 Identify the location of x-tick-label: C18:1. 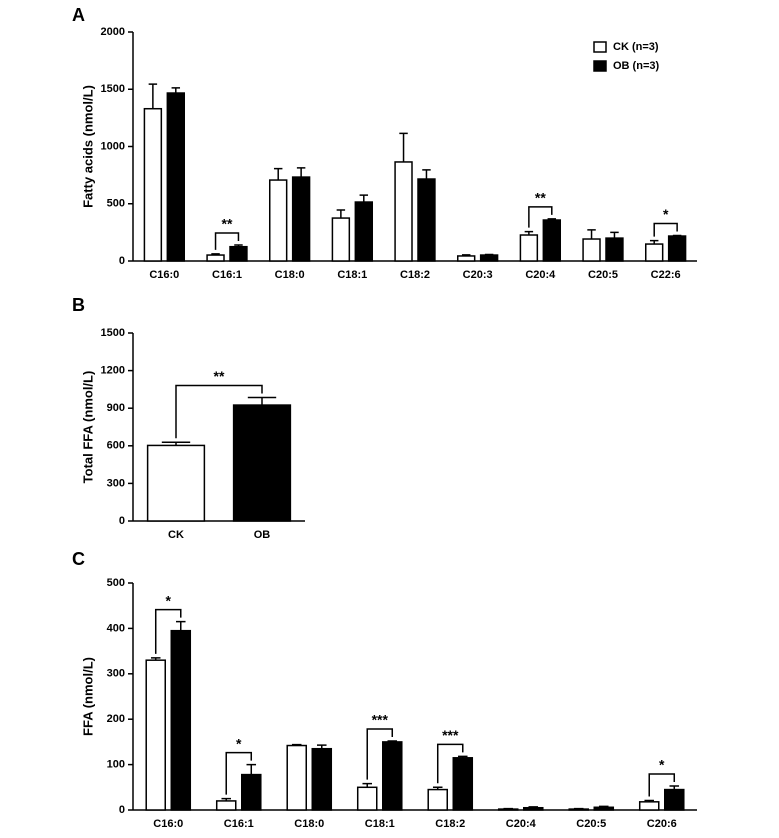
(352, 275).